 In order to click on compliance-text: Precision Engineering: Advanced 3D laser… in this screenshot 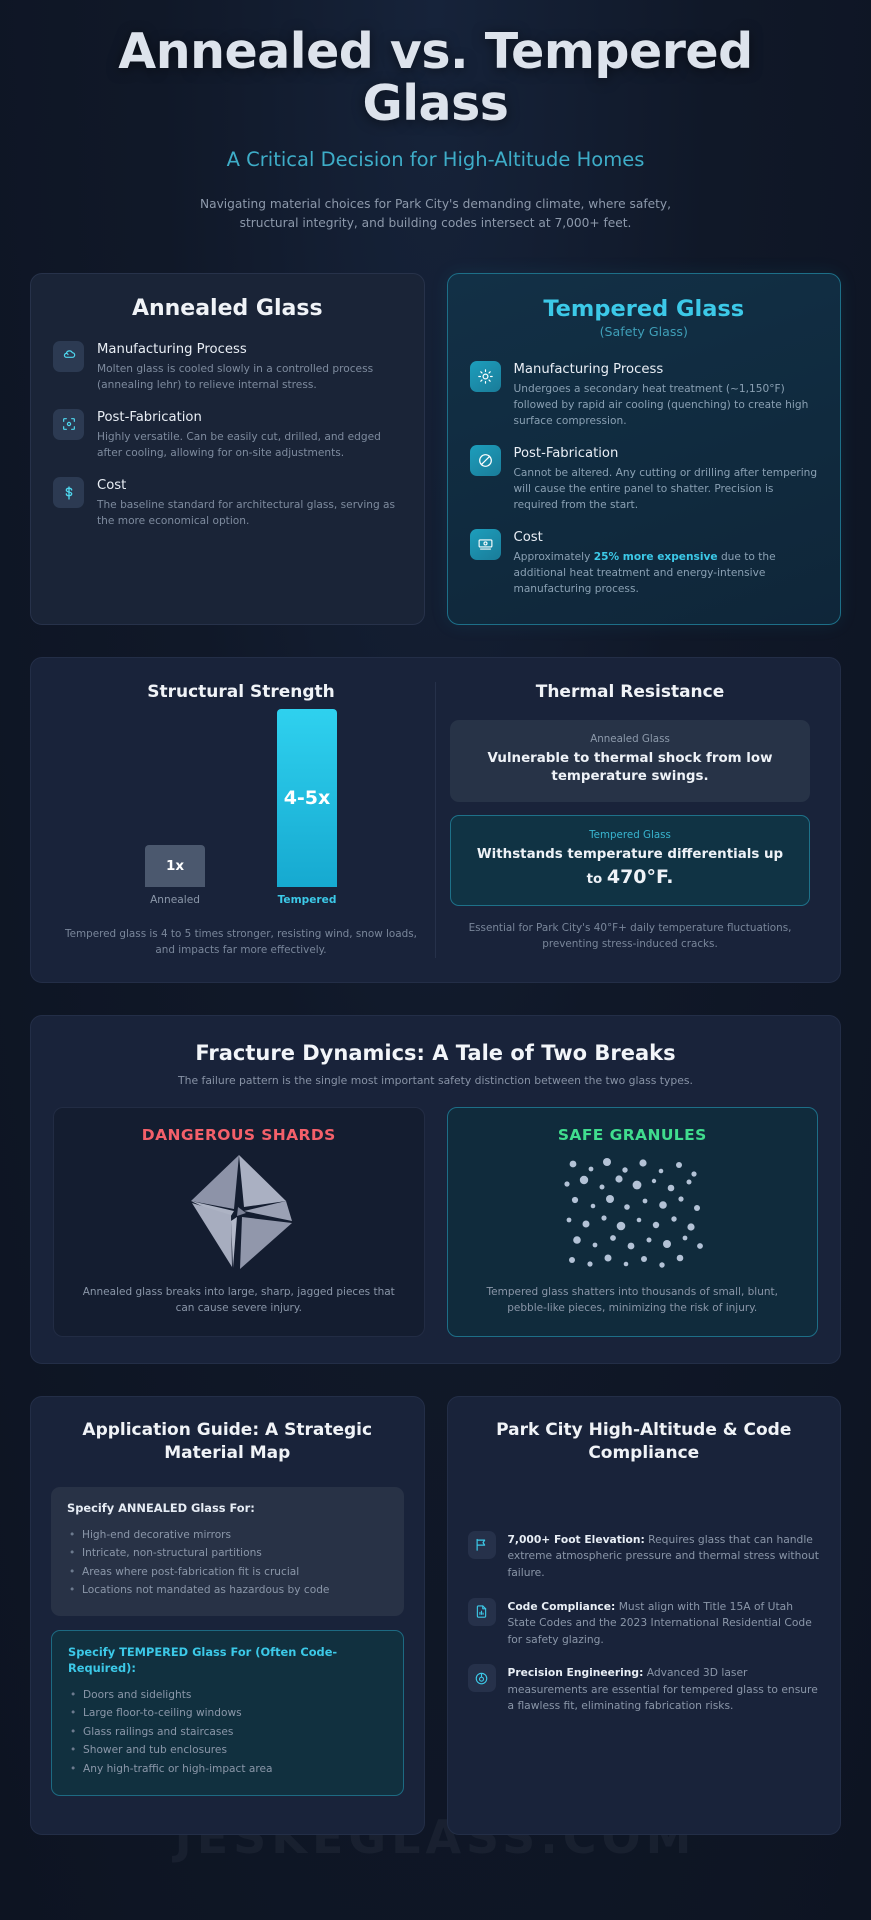, I will do `click(664, 1689)`.